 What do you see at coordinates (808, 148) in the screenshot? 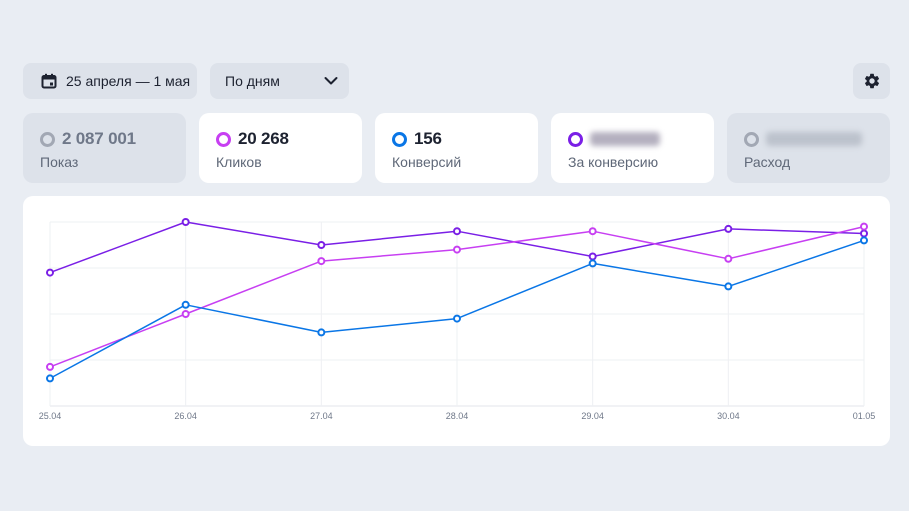
I see `metric-card-spend: Расход` at bounding box center [808, 148].